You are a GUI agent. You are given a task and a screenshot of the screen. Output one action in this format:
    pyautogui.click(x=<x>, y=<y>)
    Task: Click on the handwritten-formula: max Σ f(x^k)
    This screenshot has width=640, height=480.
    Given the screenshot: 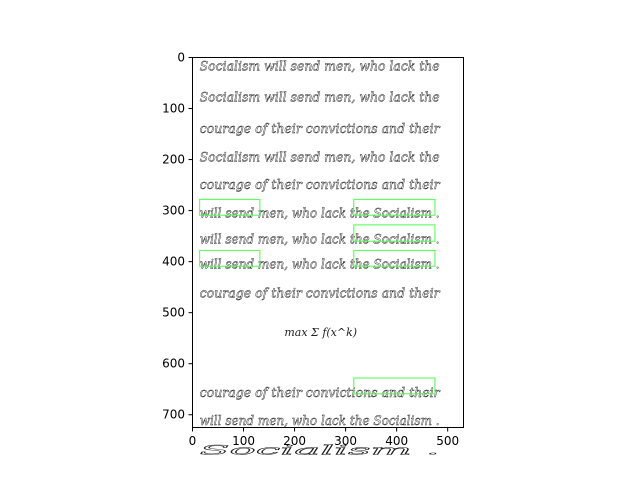 What is the action you would take?
    pyautogui.click(x=320, y=332)
    